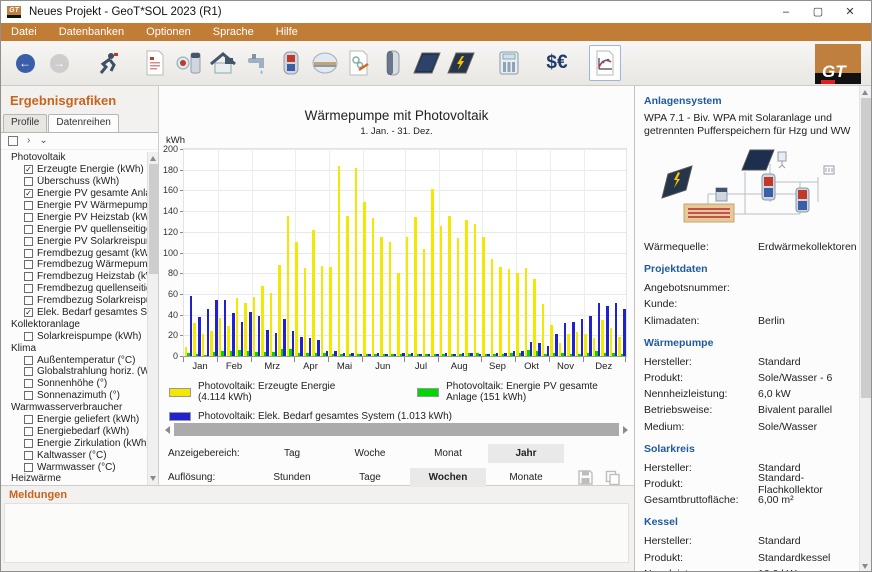  Describe the element at coordinates (168, 32) in the screenshot. I see `menu-optionen: Optionen` at that location.